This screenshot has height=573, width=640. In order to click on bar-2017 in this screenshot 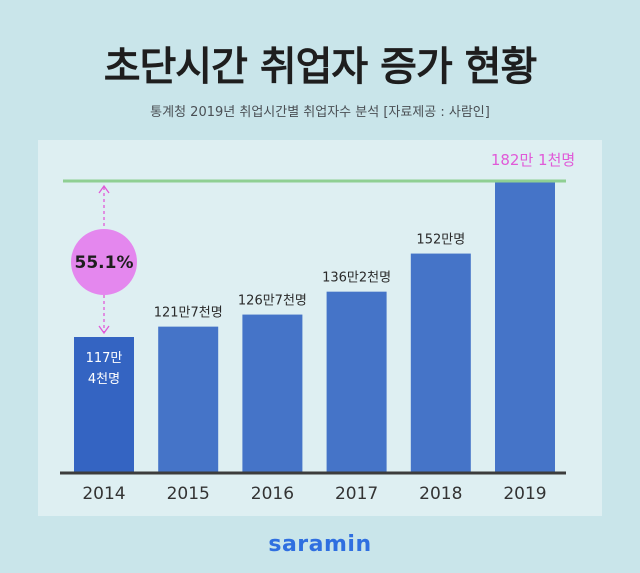, I will do `click(356, 382)`.